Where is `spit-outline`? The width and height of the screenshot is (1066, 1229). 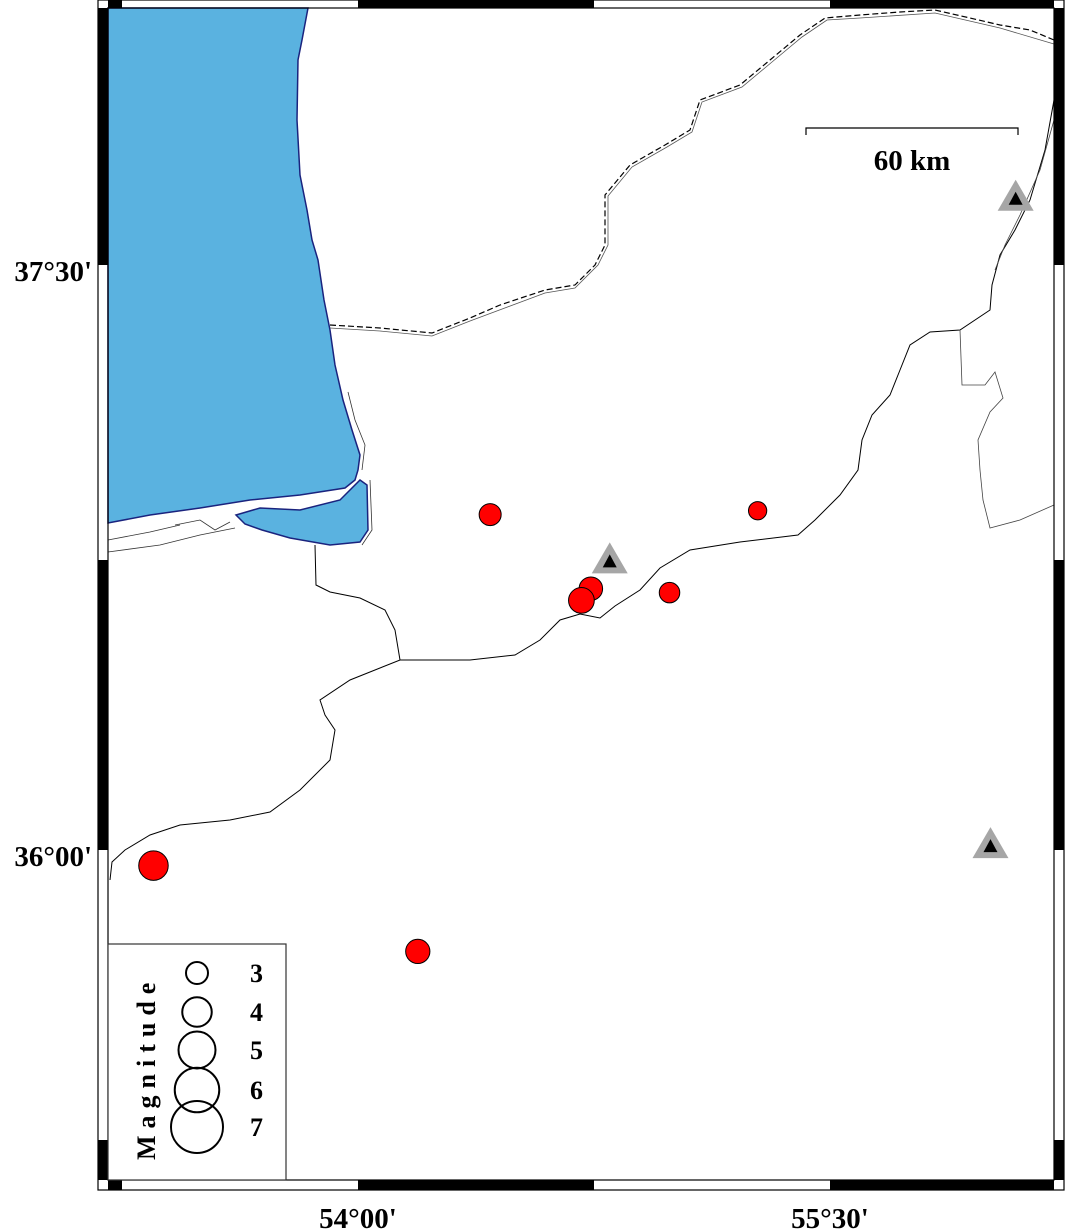 spit-outline is located at coordinates (240, 472).